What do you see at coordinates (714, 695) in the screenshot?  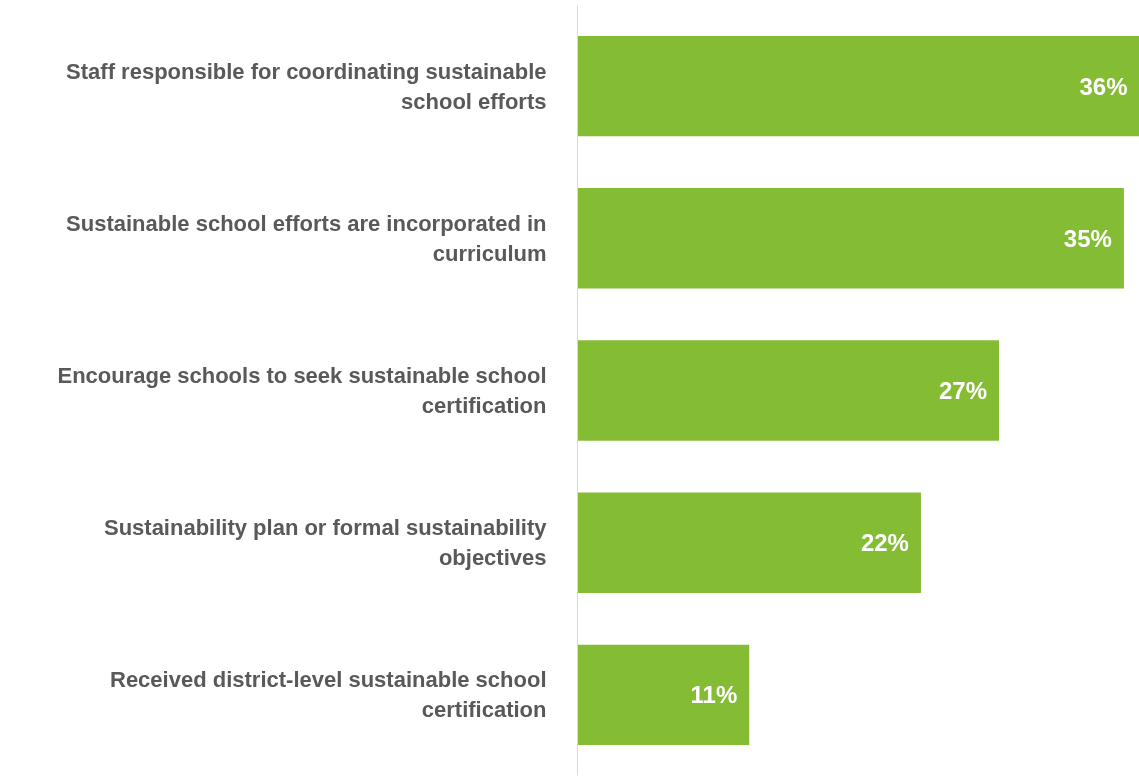 I see `data-label: 11%` at bounding box center [714, 695].